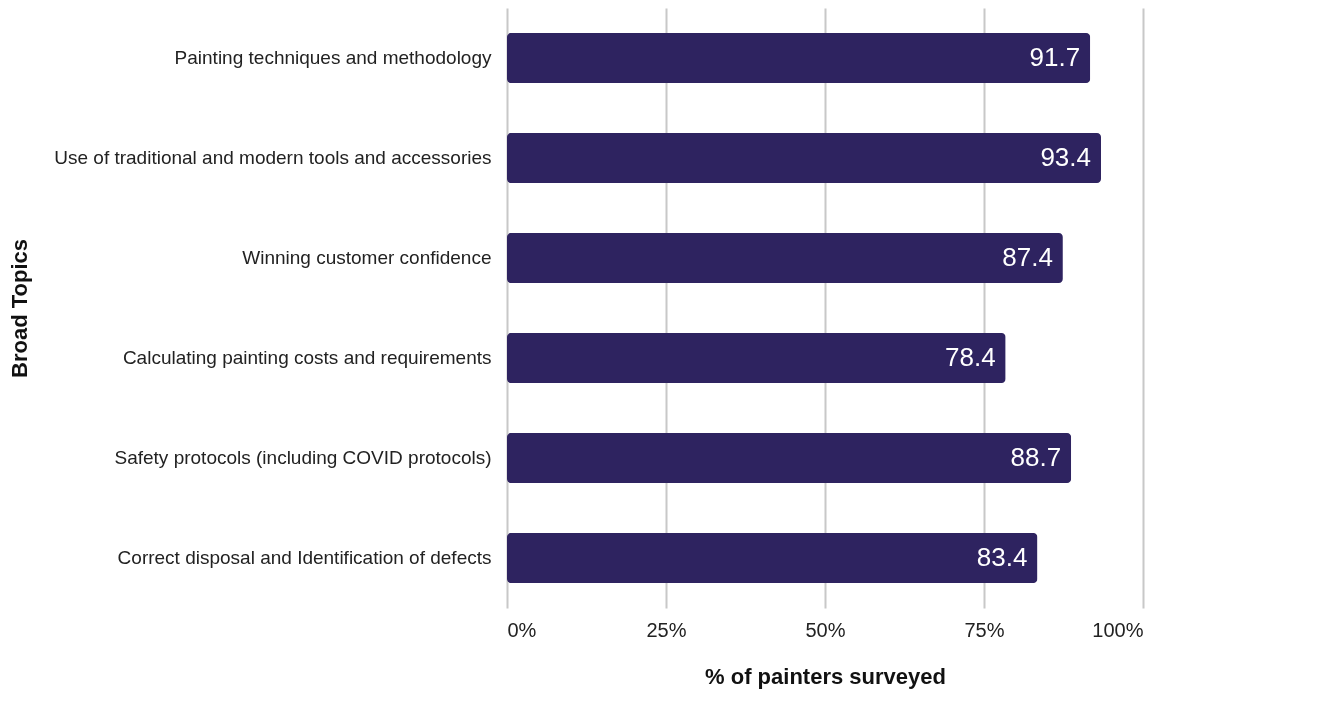  Describe the element at coordinates (1066, 157) in the screenshot. I see `data-label: 93.4` at that location.